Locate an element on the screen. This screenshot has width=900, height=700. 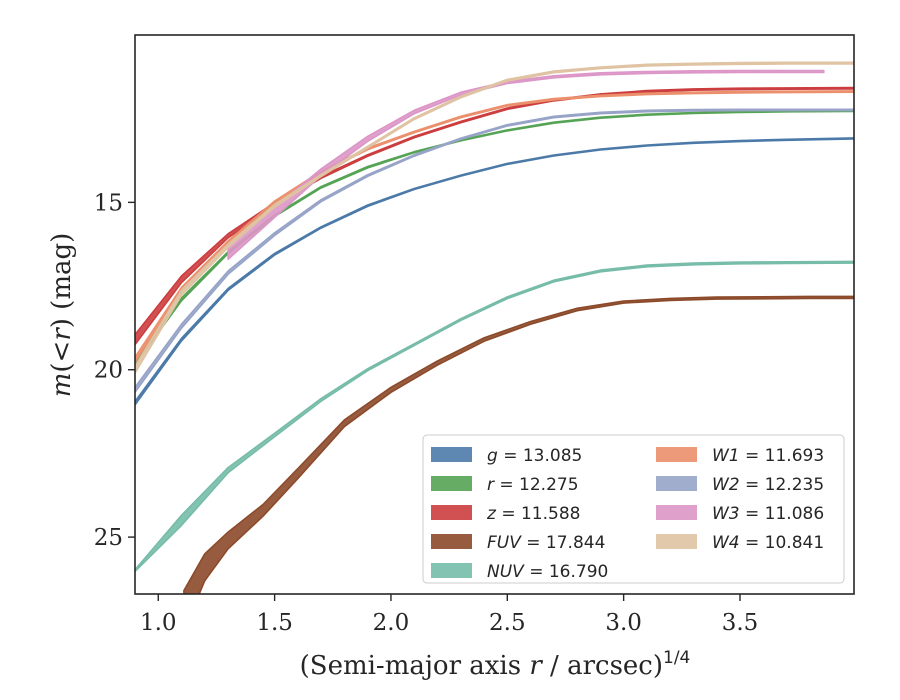
x-axis-label-var: r is located at coordinates (536, 666).